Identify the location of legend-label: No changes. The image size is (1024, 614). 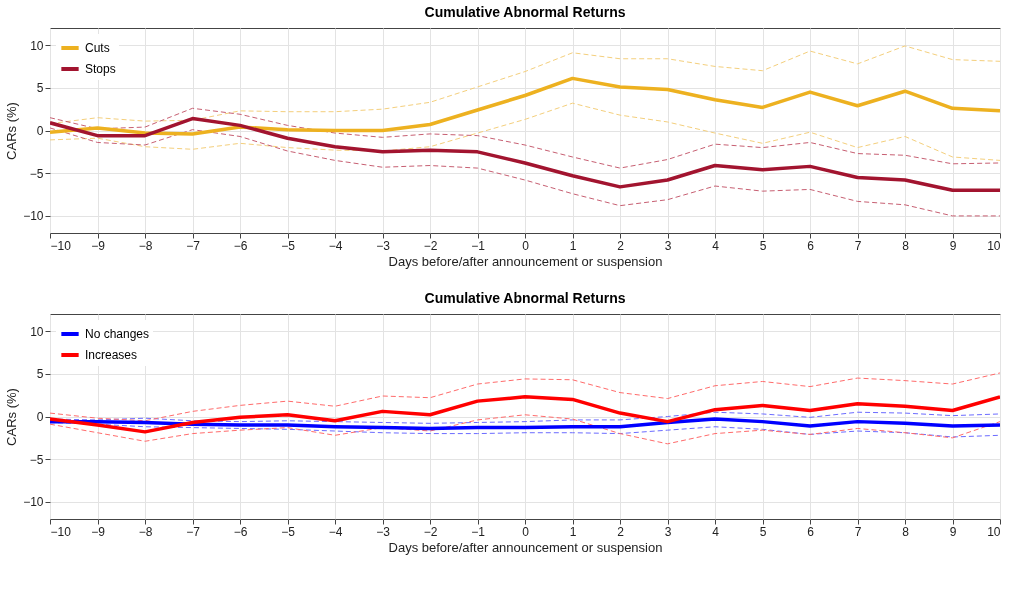
(117, 334).